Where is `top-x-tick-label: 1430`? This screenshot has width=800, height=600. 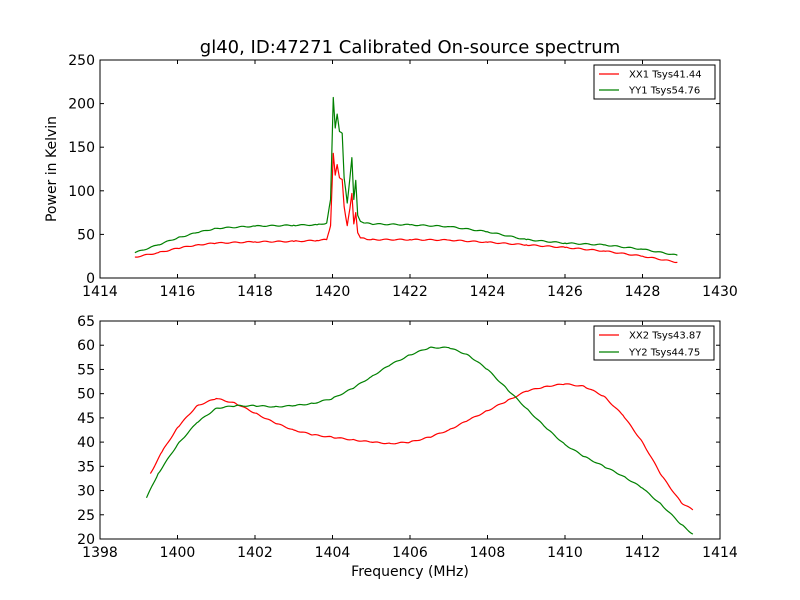
top-x-tick-label: 1430 is located at coordinates (720, 292).